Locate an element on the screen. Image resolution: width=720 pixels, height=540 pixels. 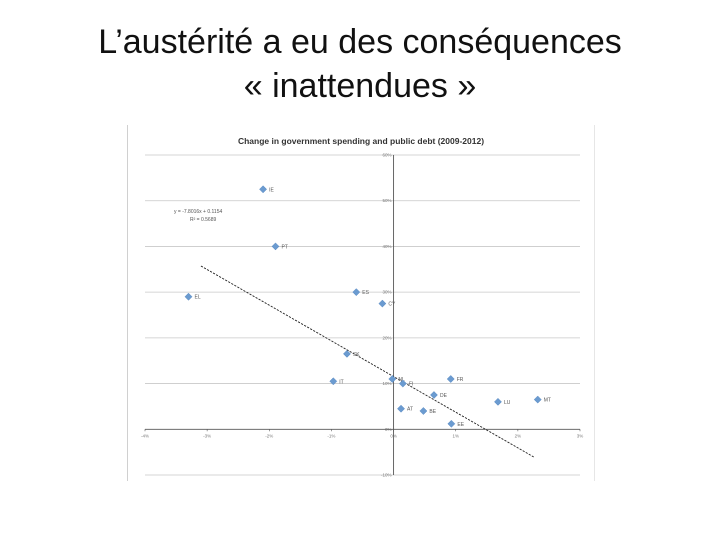
data-label-fr: FR is located at coordinates (460, 380).